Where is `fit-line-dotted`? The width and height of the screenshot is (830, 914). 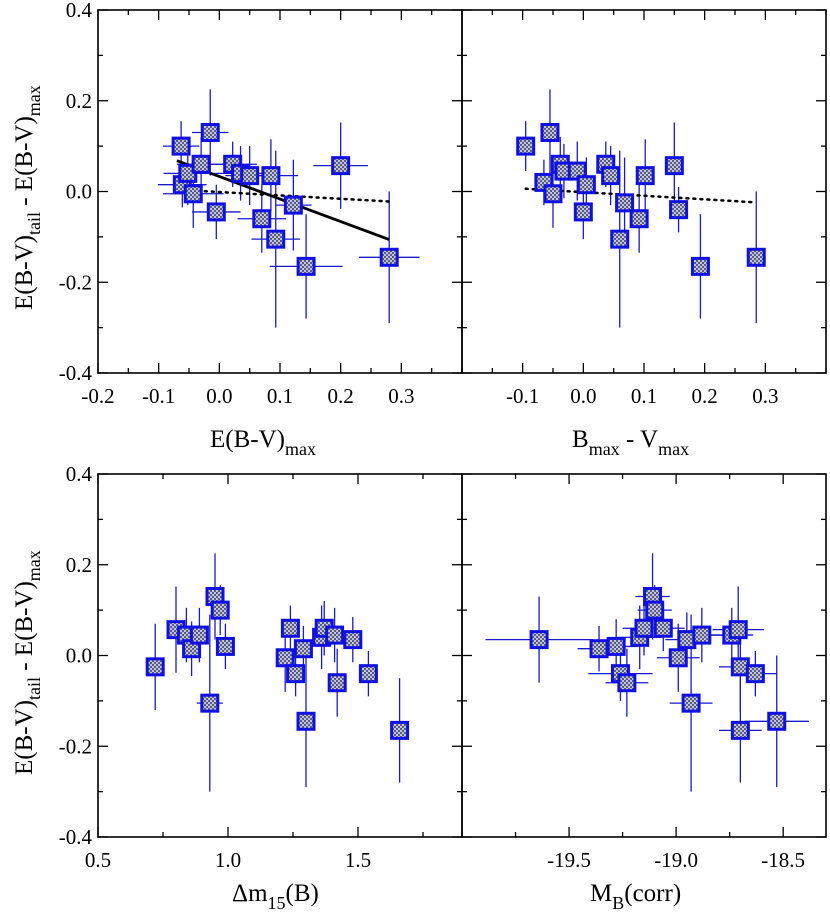 fit-line-dotted is located at coordinates (283, 195).